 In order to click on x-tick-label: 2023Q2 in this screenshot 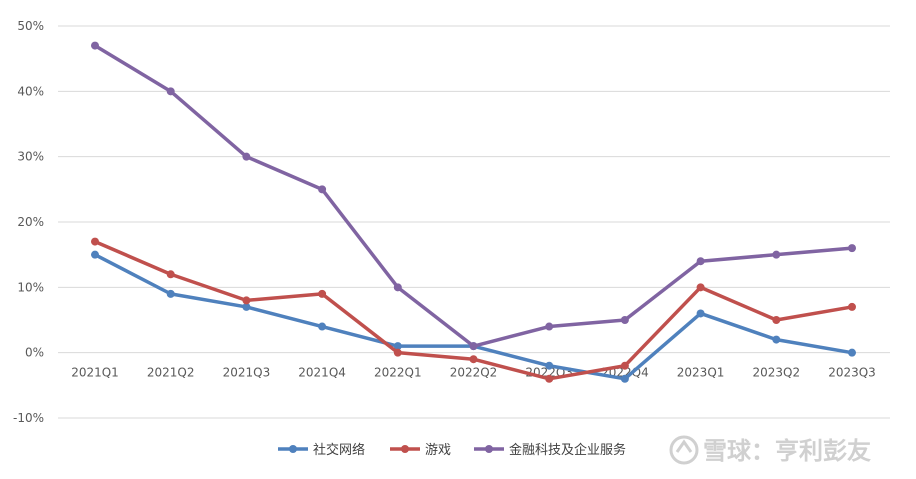, I will do `click(776, 373)`.